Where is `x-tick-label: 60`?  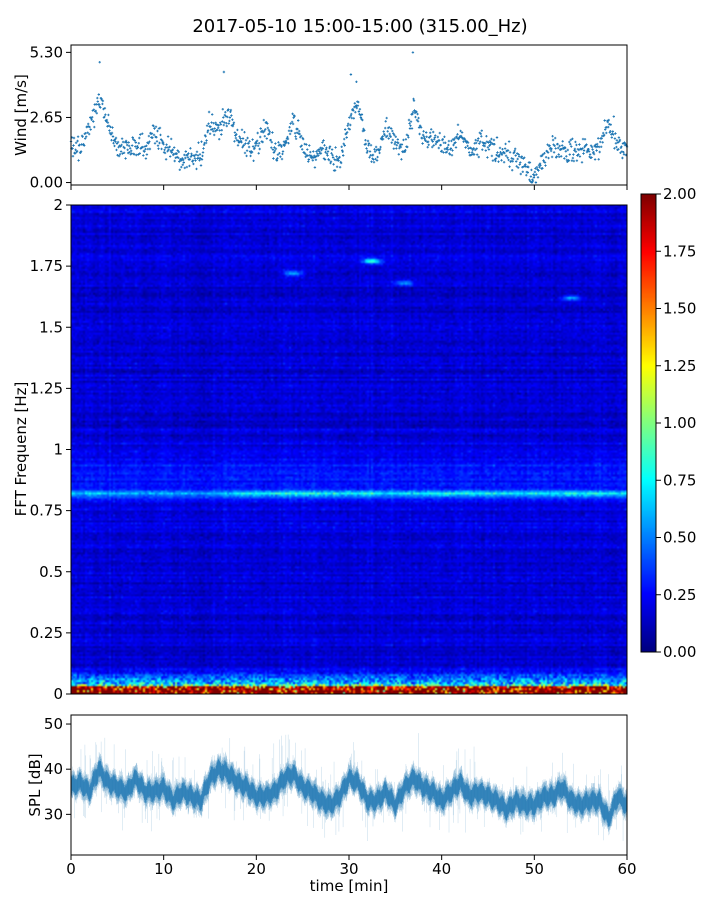 x-tick-label: 60 is located at coordinates (626, 869).